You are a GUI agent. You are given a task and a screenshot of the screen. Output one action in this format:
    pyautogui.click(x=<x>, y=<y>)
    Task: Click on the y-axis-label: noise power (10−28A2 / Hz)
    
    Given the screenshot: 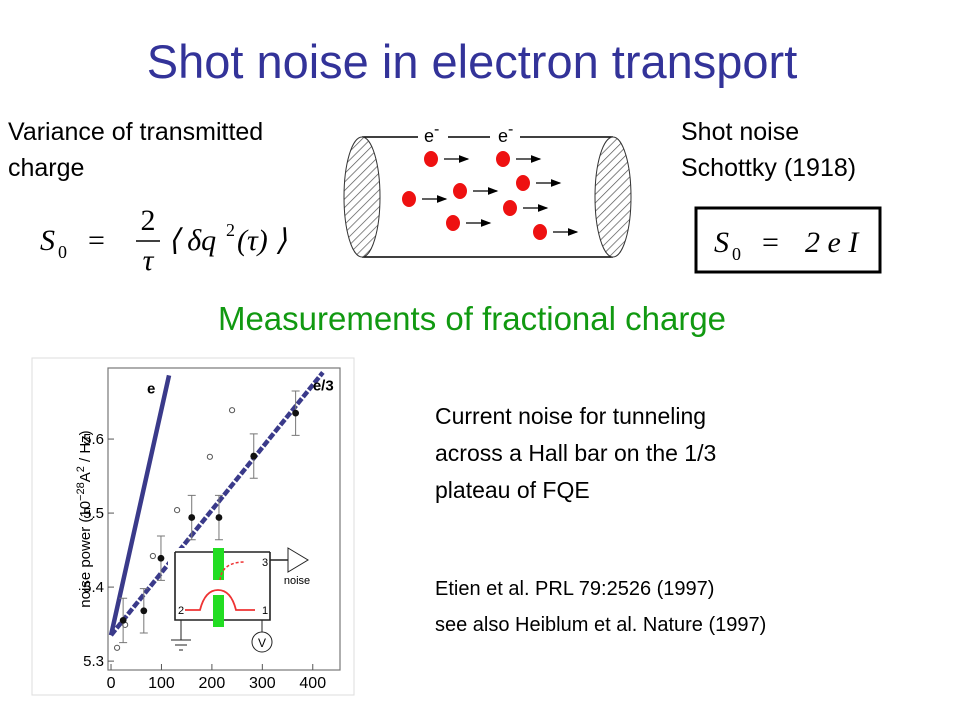 What is the action you would take?
    pyautogui.click(x=84, y=518)
    